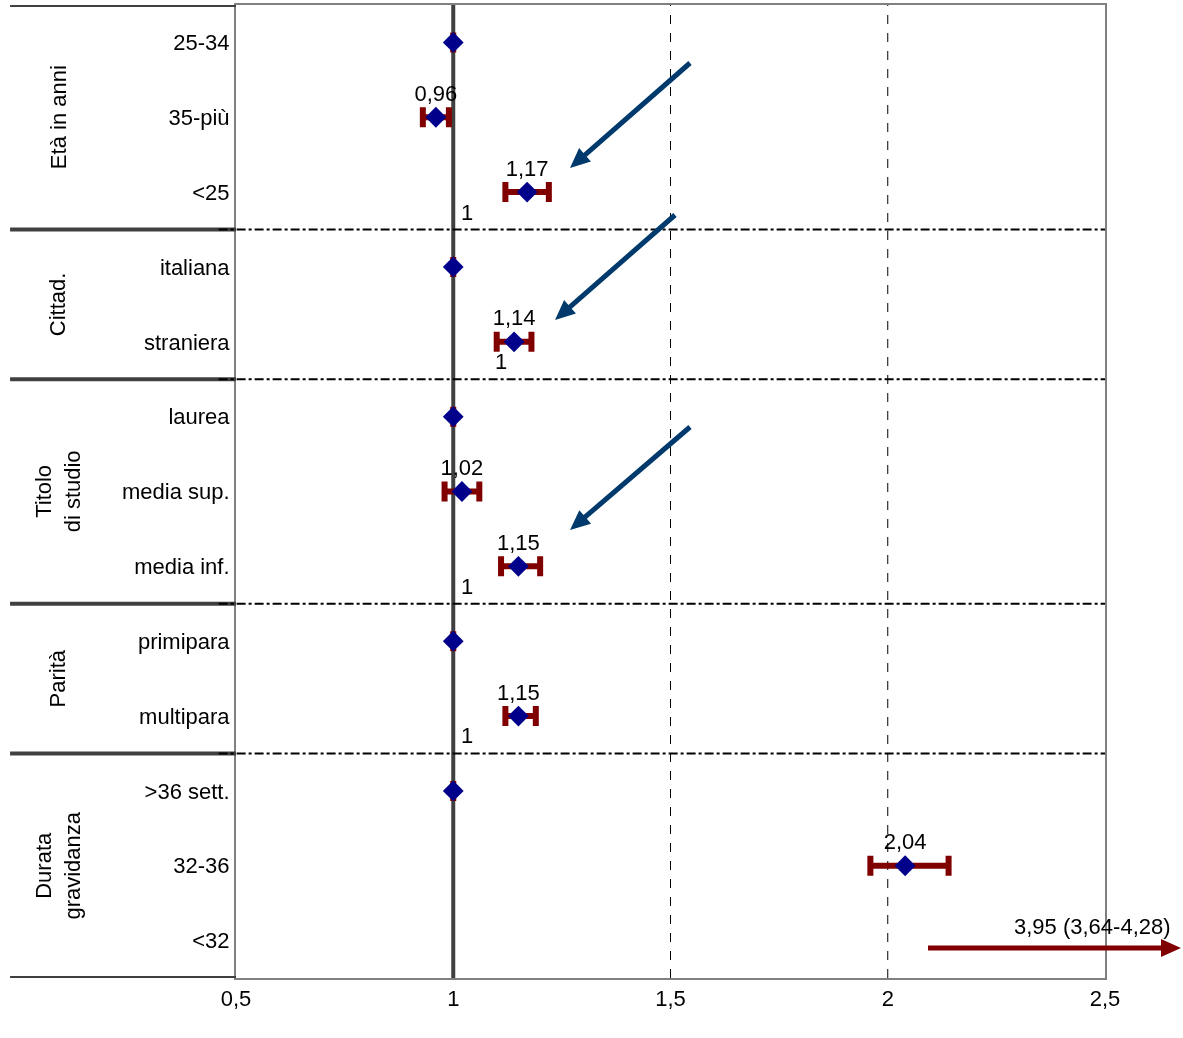 This screenshot has height=1038, width=1183. I want to click on y-tick-label: italiana, so click(195, 267).